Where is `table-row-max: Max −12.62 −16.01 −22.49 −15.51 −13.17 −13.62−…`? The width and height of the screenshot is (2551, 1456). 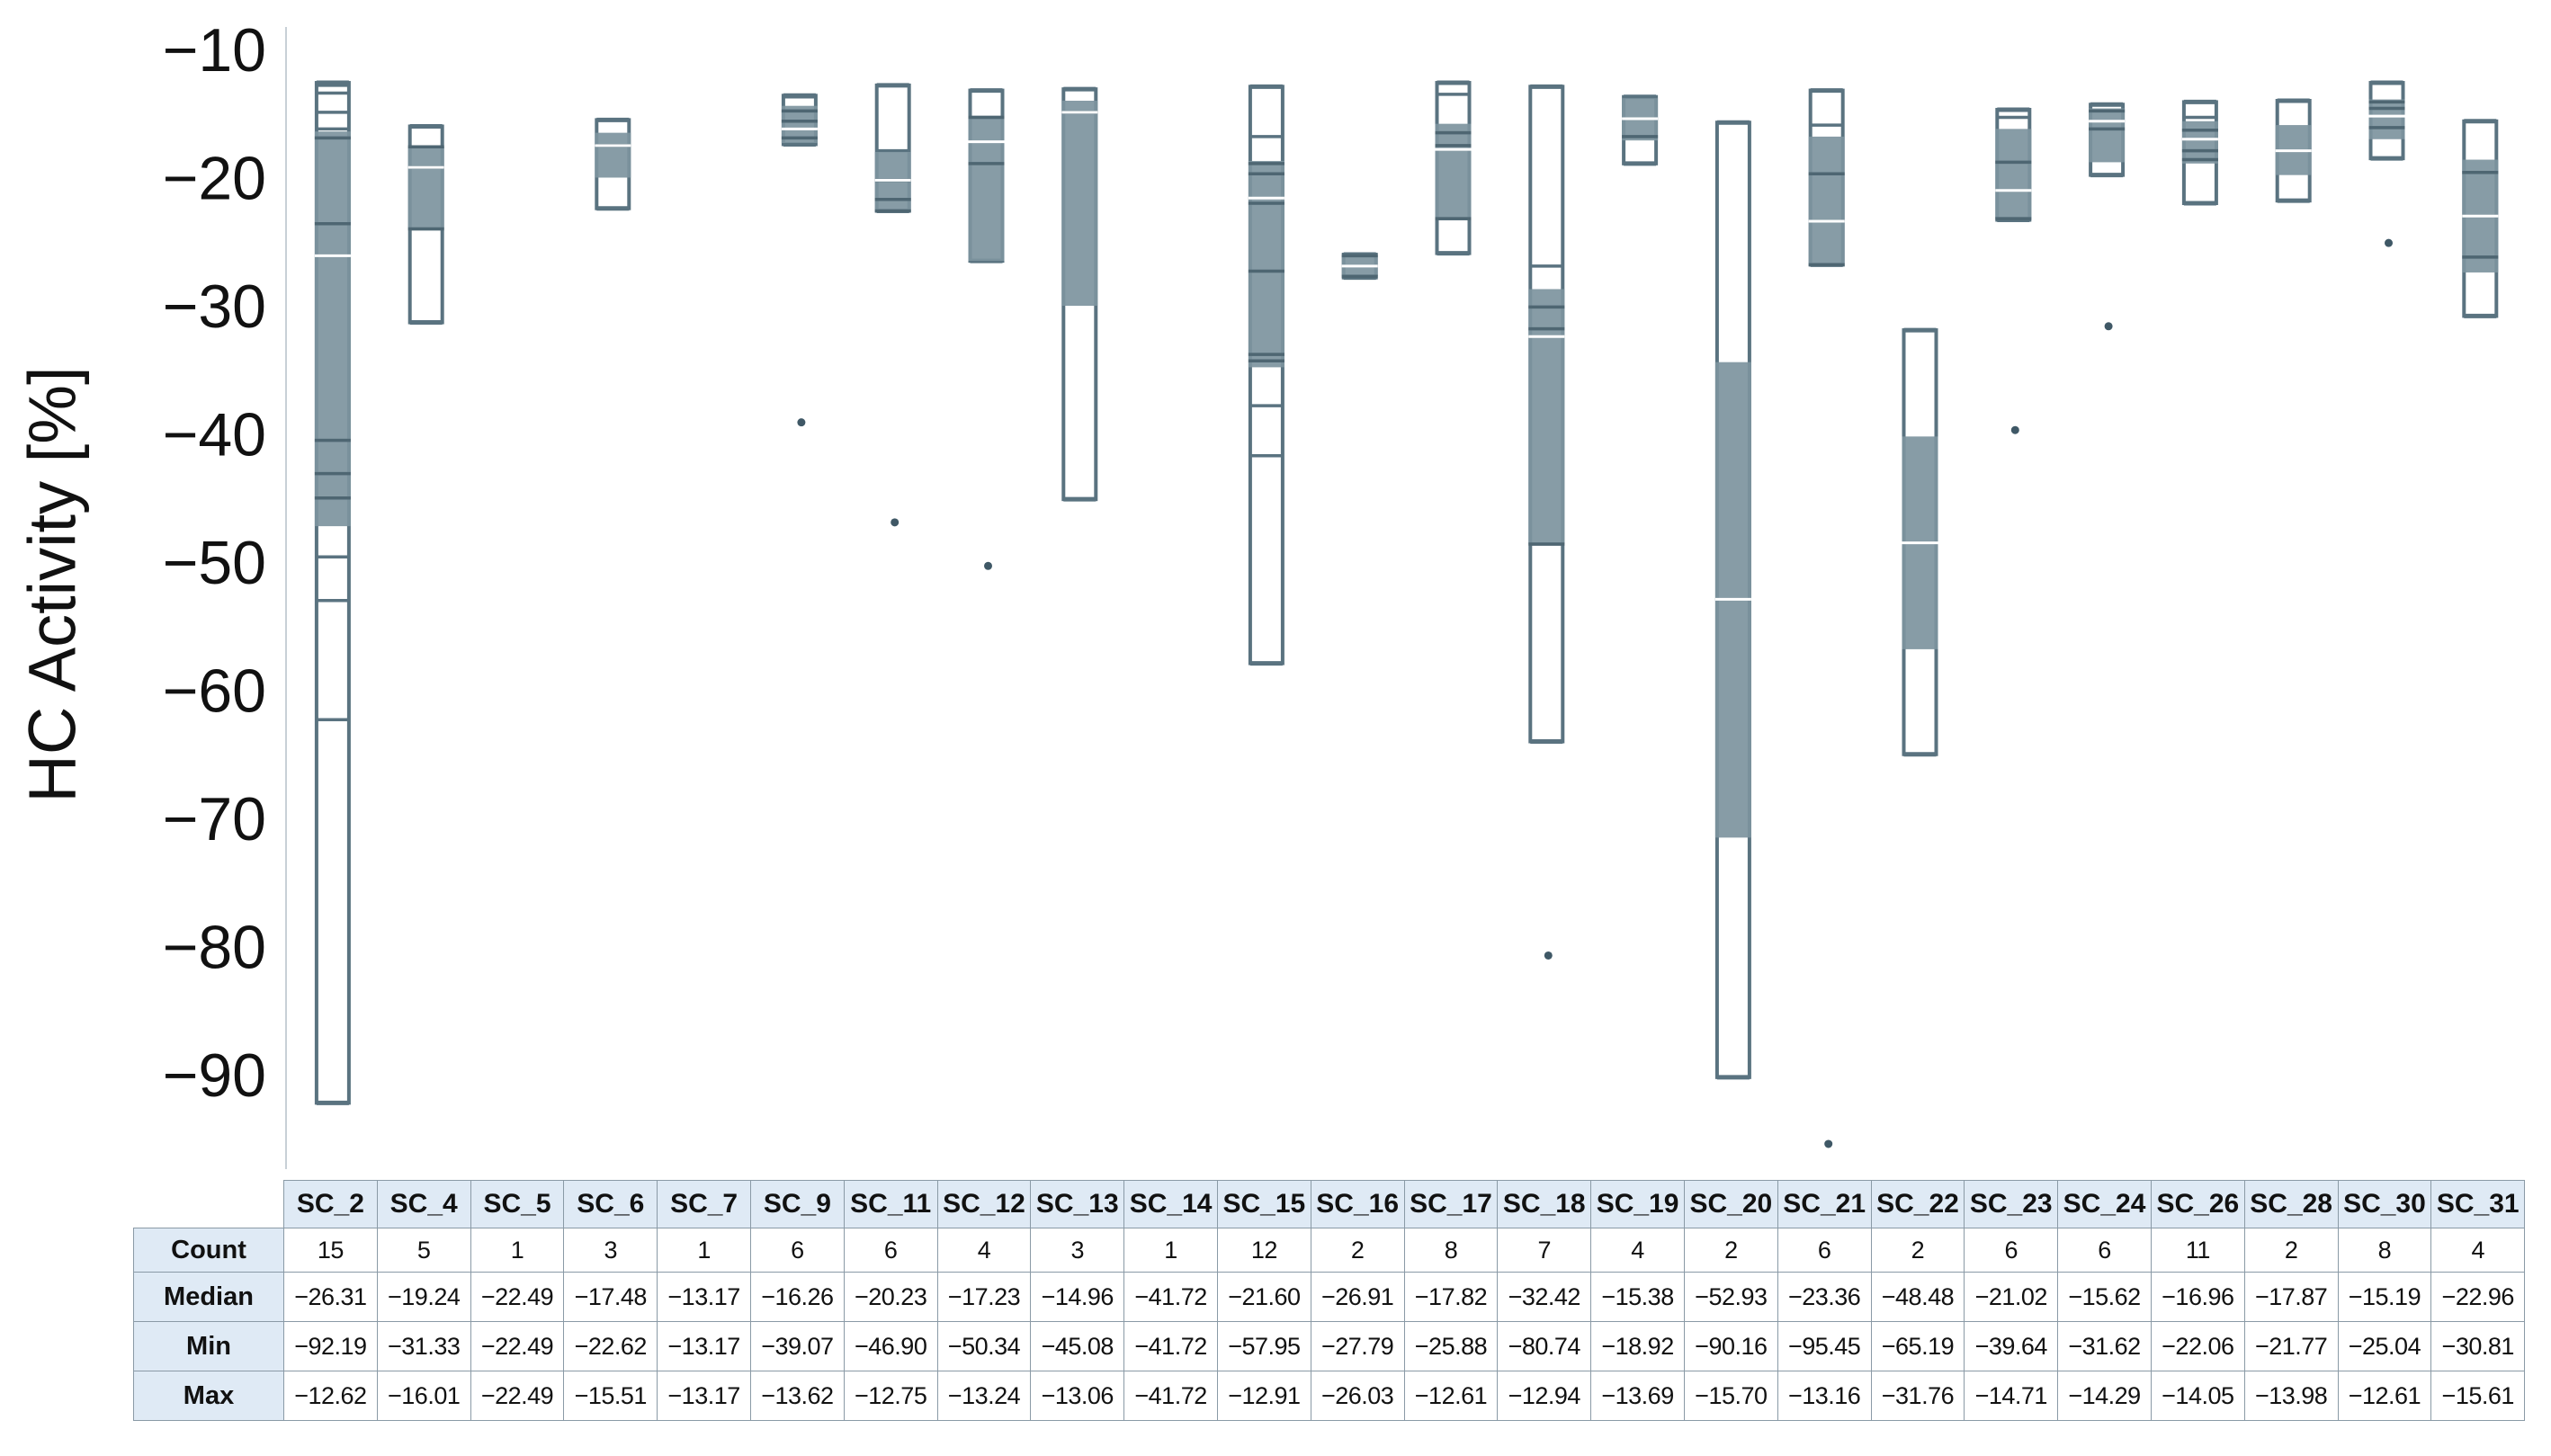 table-row-max: Max −12.62 −16.01 −22.49 −15.51 −13.17 −13.62−… is located at coordinates (1329, 1396).